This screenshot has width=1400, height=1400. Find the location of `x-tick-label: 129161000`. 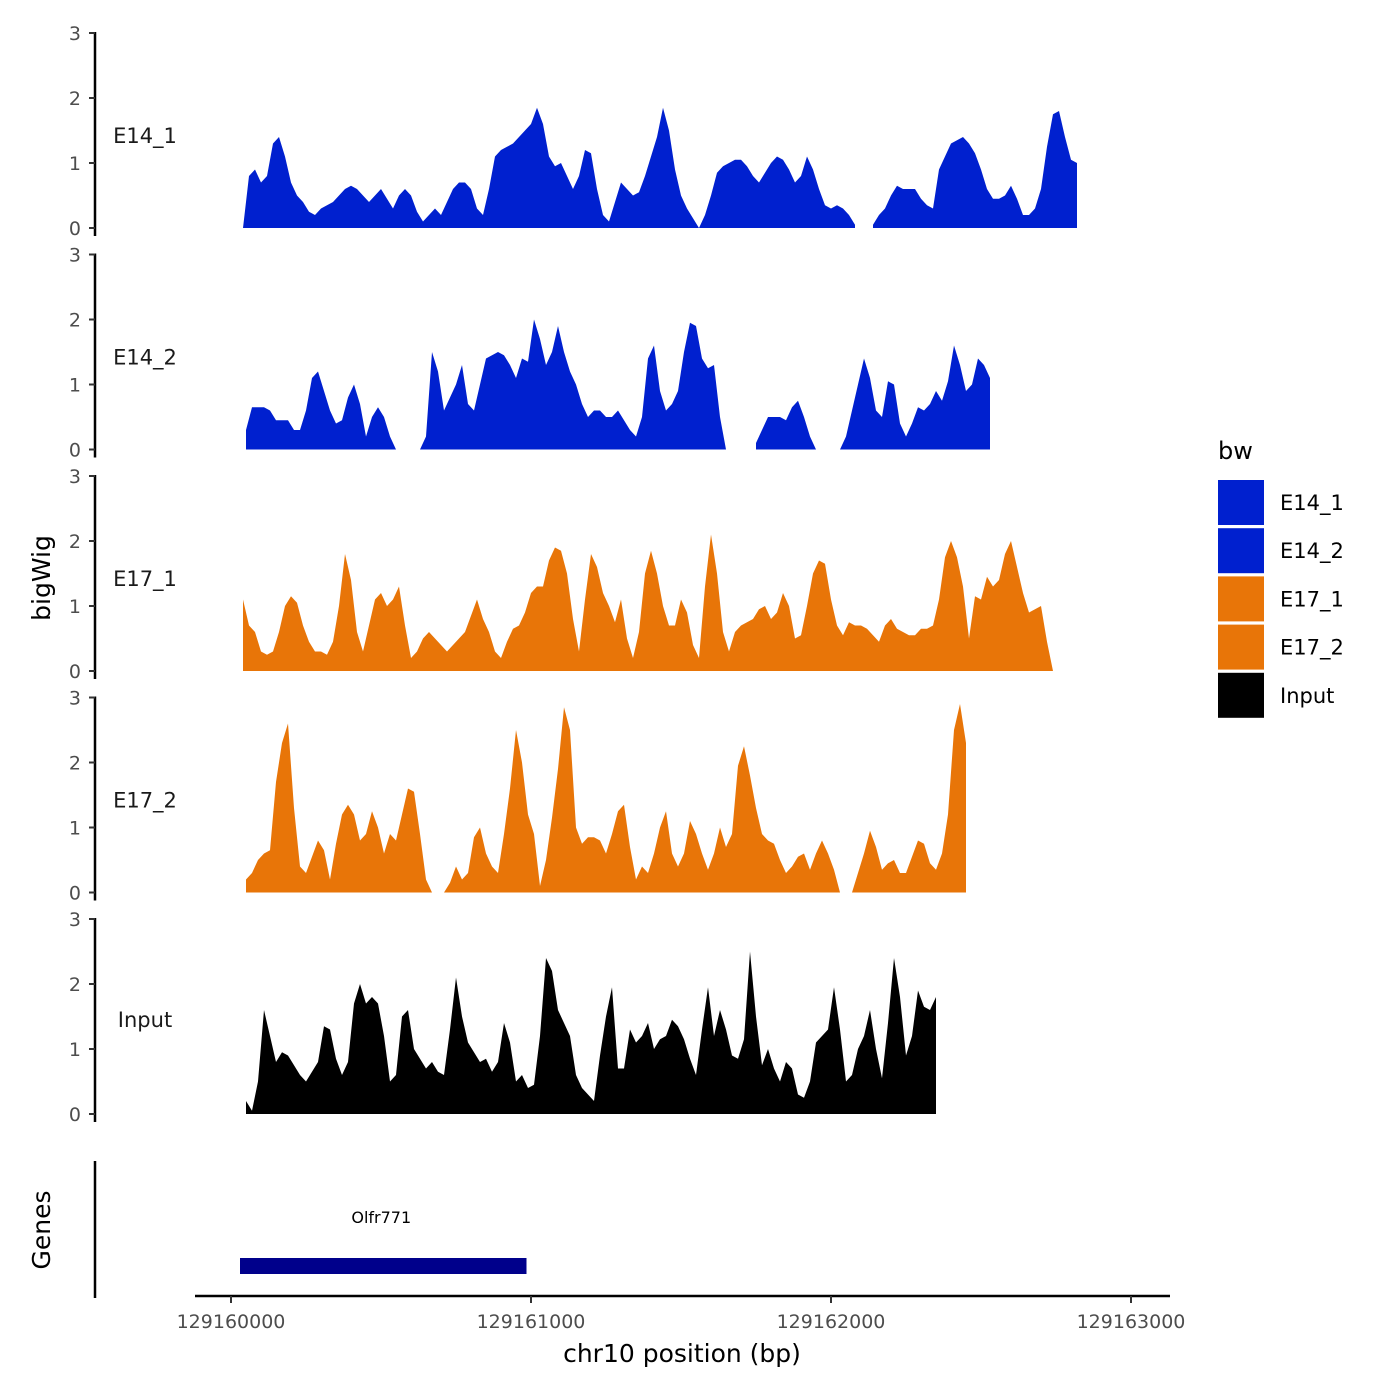

x-tick-label: 129161000 is located at coordinates (531, 1322).